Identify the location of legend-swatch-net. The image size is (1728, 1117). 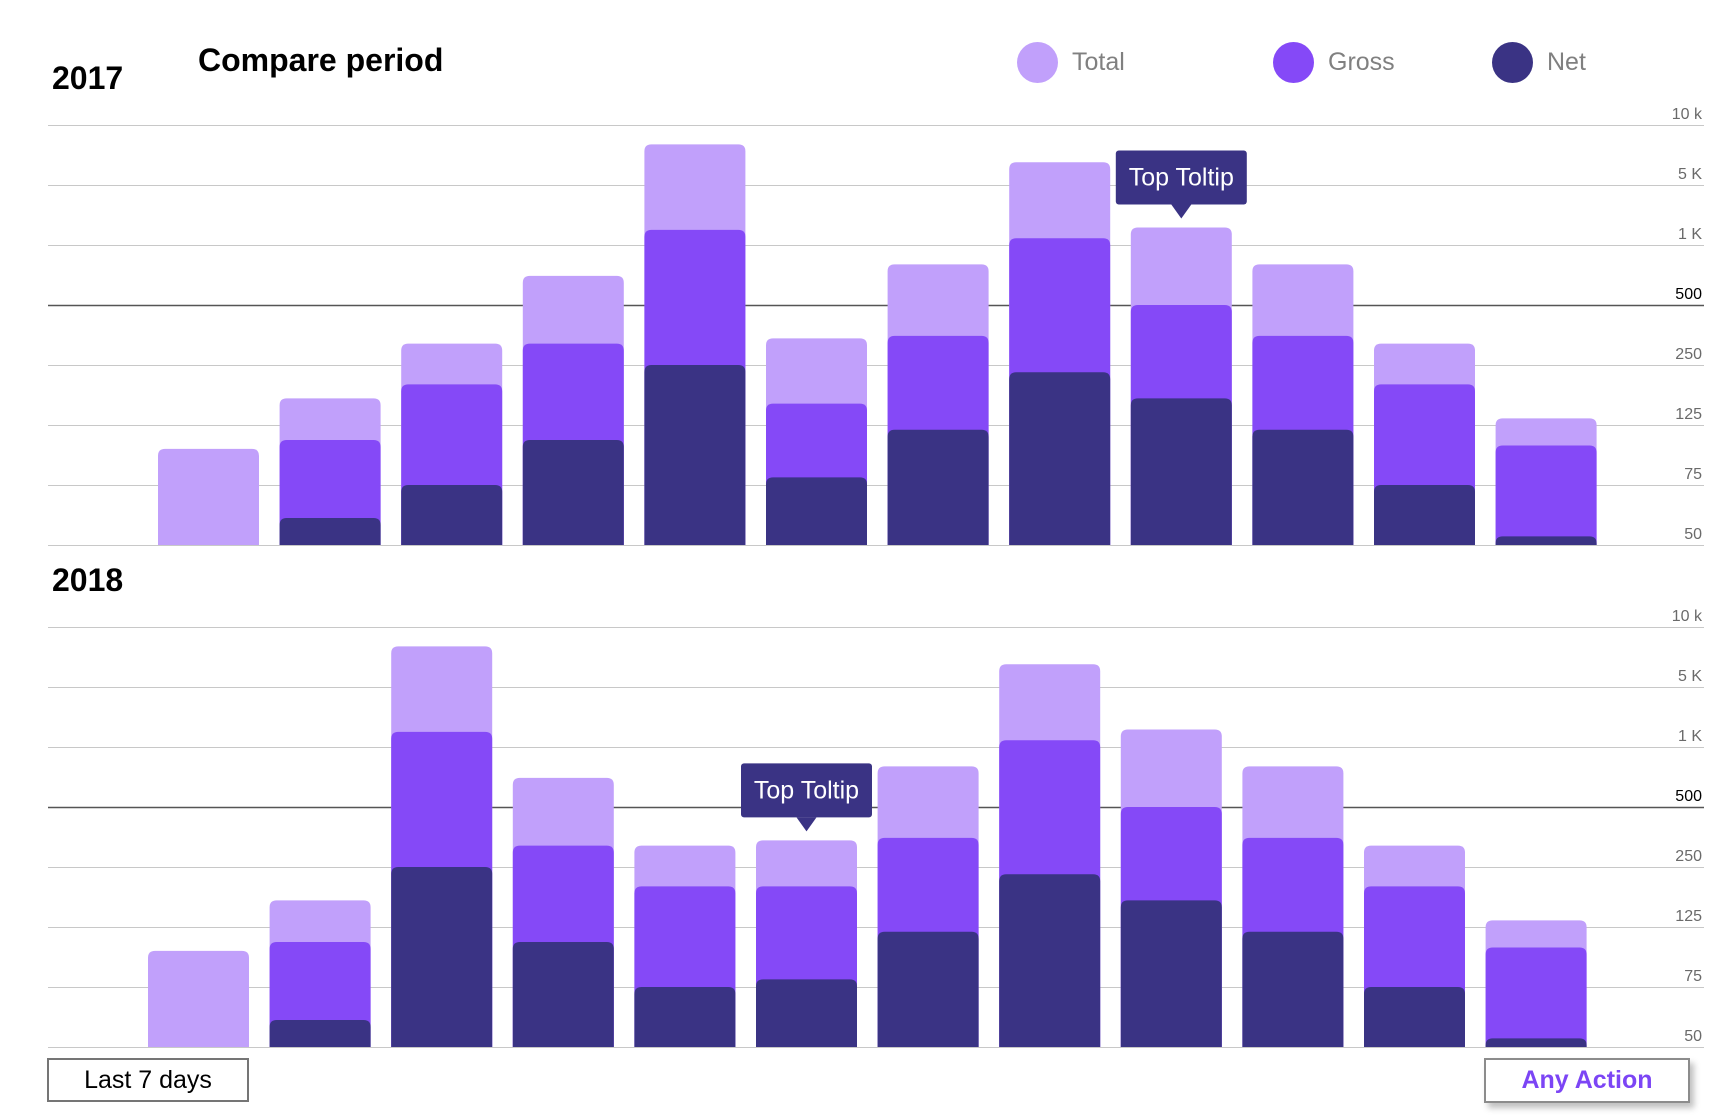
(1512, 62).